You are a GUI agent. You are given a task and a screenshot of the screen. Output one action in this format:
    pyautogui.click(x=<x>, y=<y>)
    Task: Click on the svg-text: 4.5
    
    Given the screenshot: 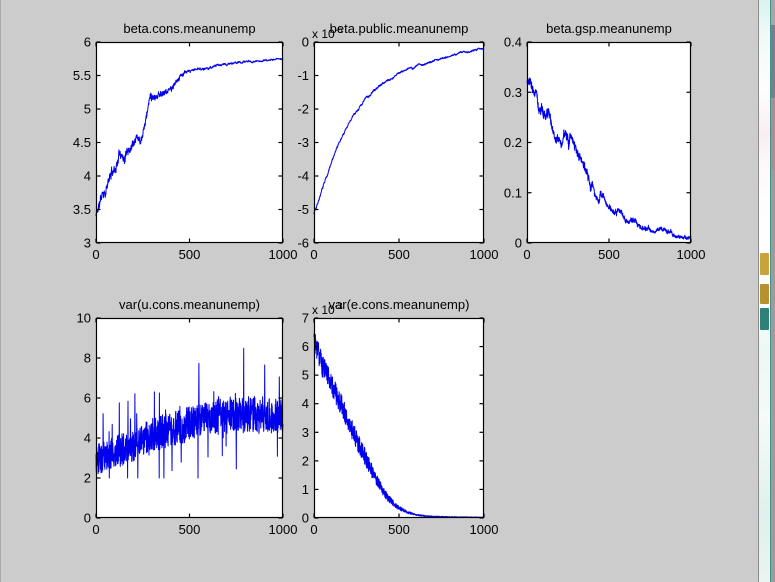 What is the action you would take?
    pyautogui.click(x=82, y=142)
    